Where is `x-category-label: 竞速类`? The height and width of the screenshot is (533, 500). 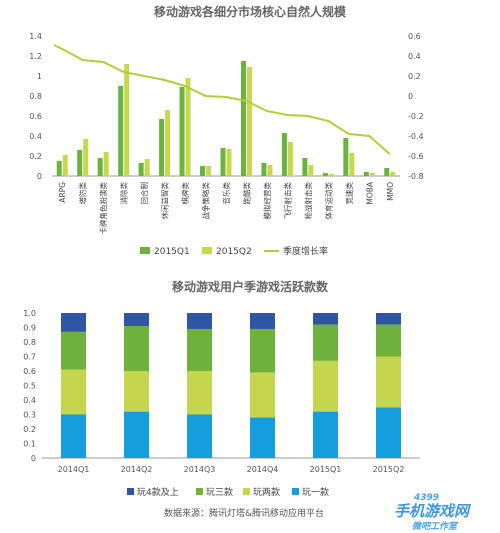
x-category-label: 竞速类 is located at coordinates (349, 193).